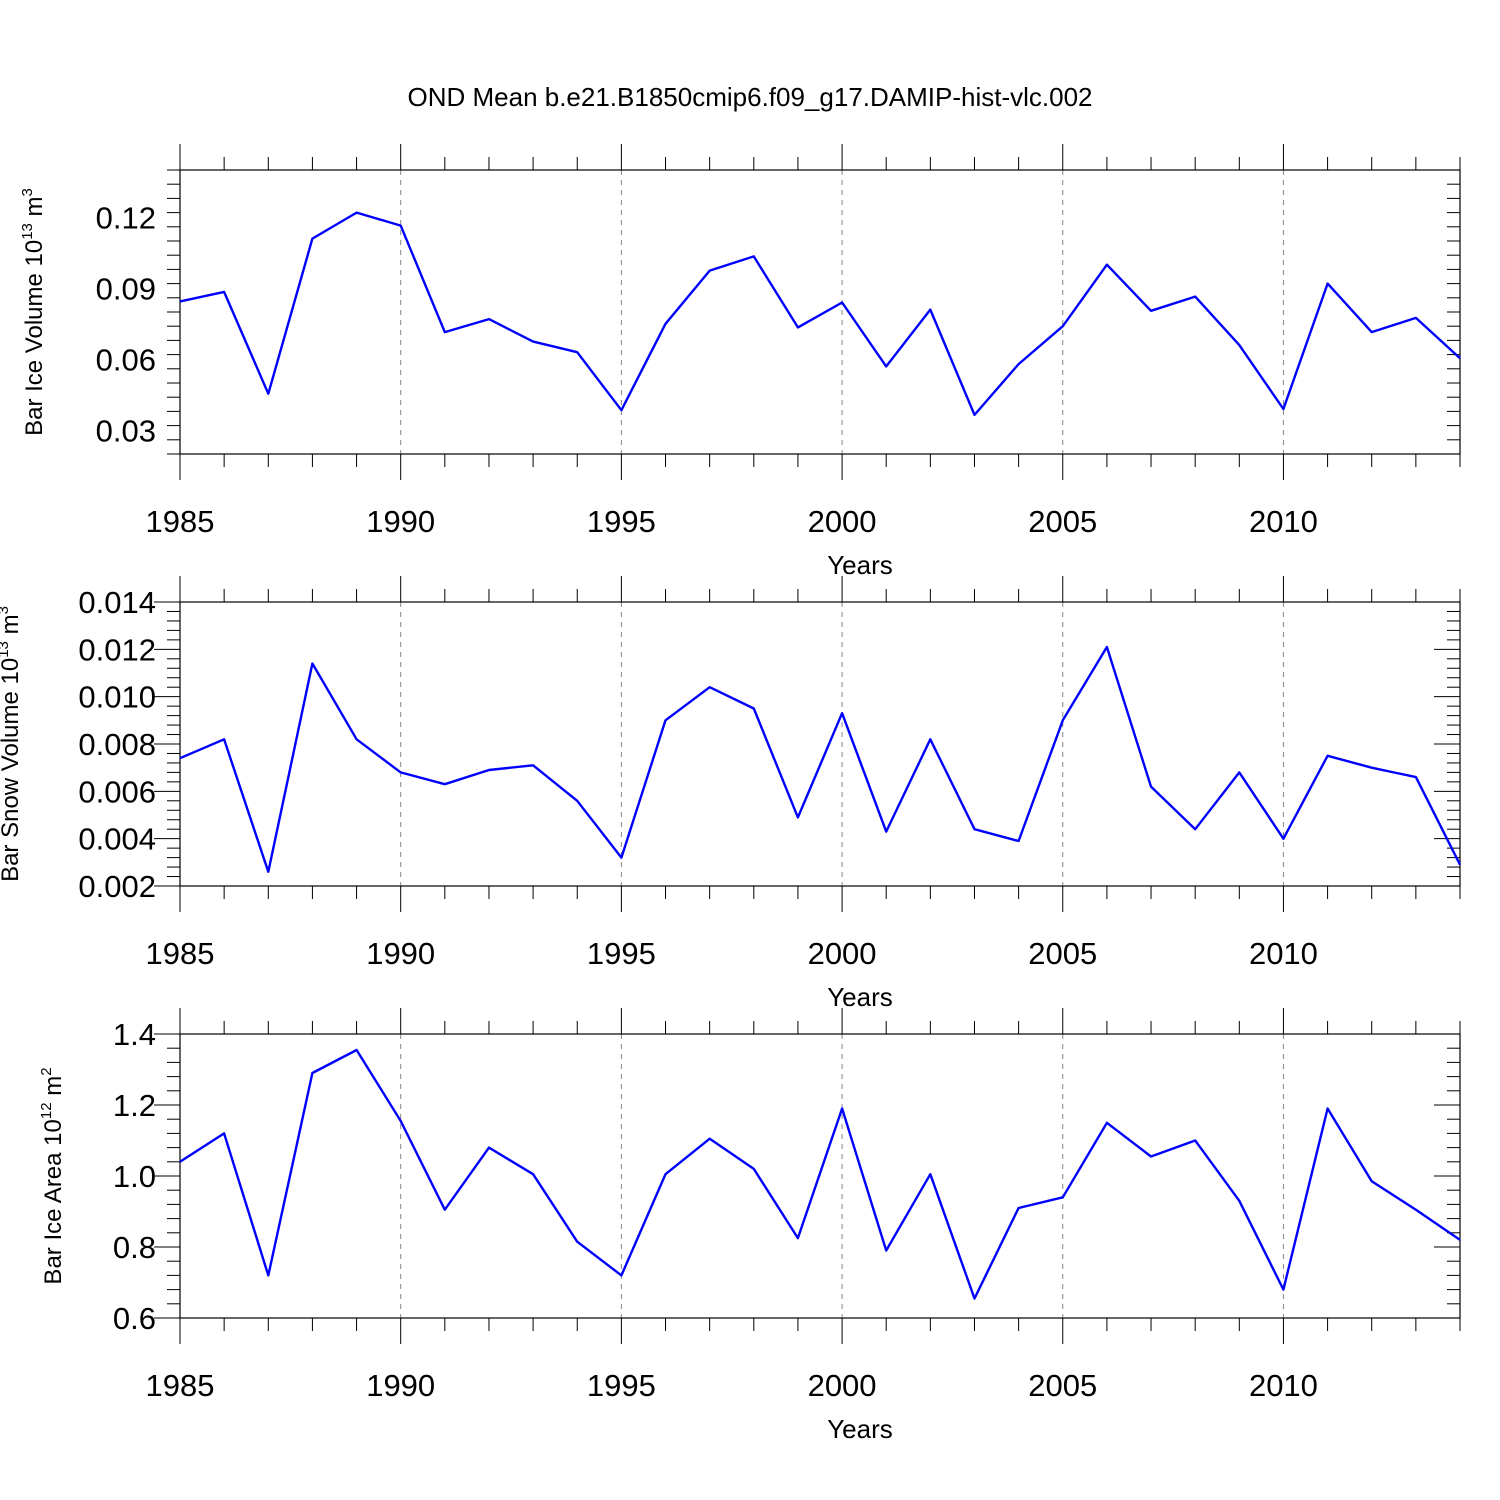 Image resolution: width=1500 pixels, height=1500 pixels. I want to click on data-point-2005, so click(1063, 720).